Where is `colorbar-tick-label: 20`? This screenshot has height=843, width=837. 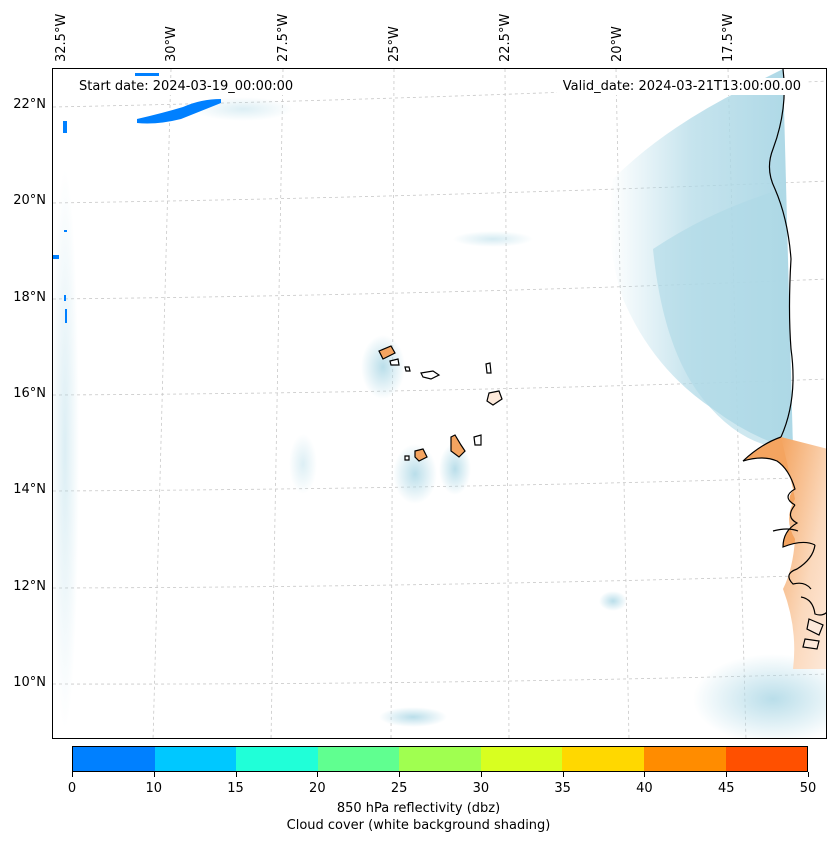 colorbar-tick-label: 20 is located at coordinates (317, 788).